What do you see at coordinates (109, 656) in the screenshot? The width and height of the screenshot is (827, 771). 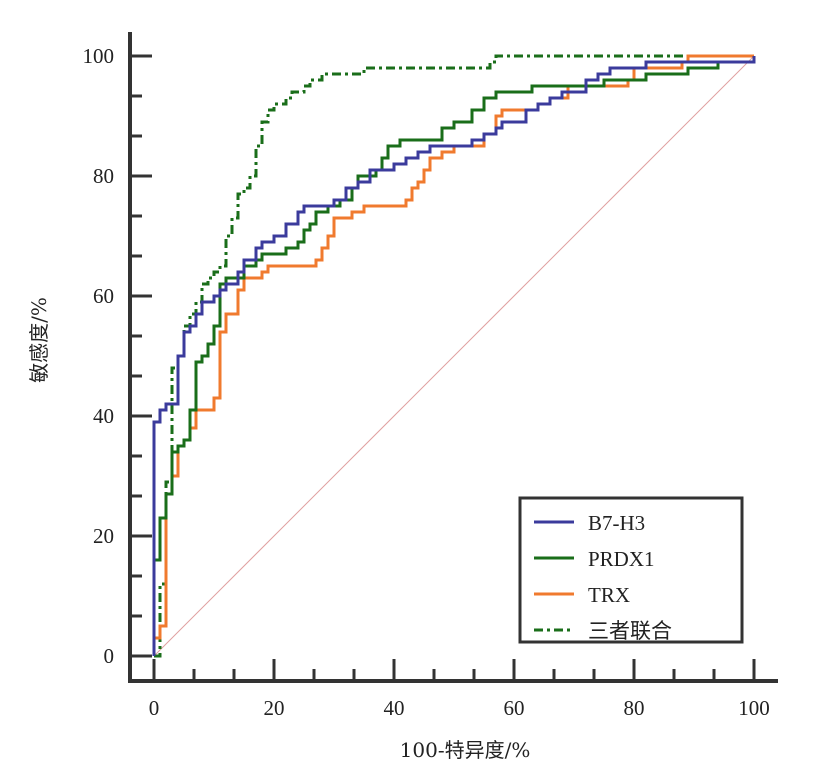 I see `y-tick-label: 0` at bounding box center [109, 656].